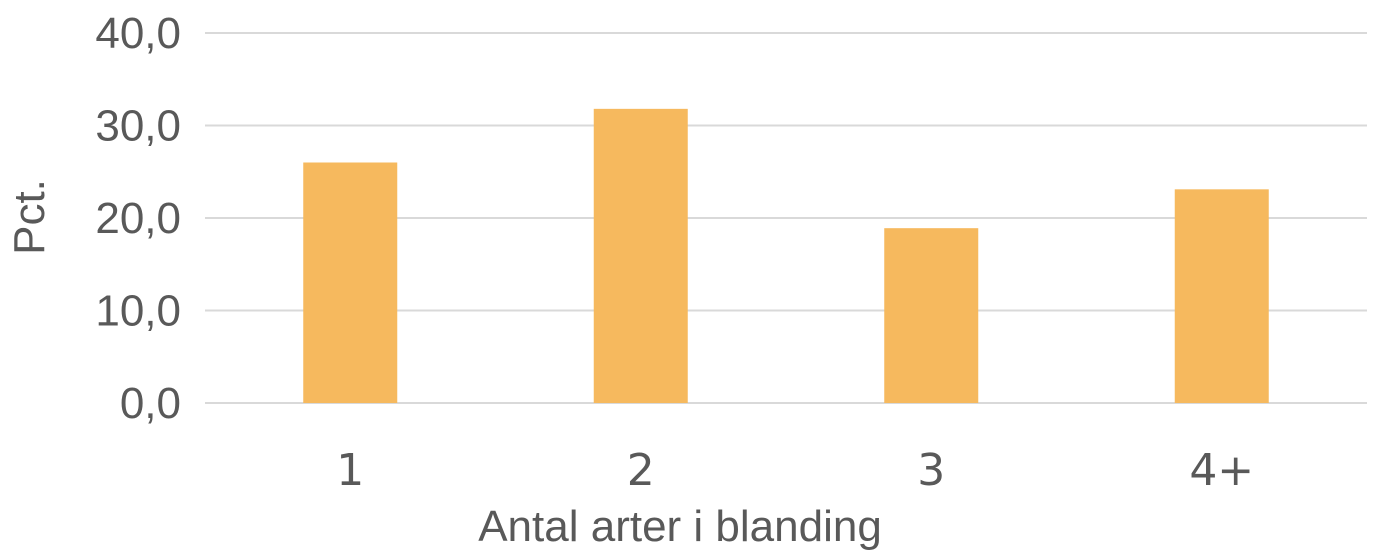  Describe the element at coordinates (138, 311) in the screenshot. I see `y-tick-label: 10,0` at that location.